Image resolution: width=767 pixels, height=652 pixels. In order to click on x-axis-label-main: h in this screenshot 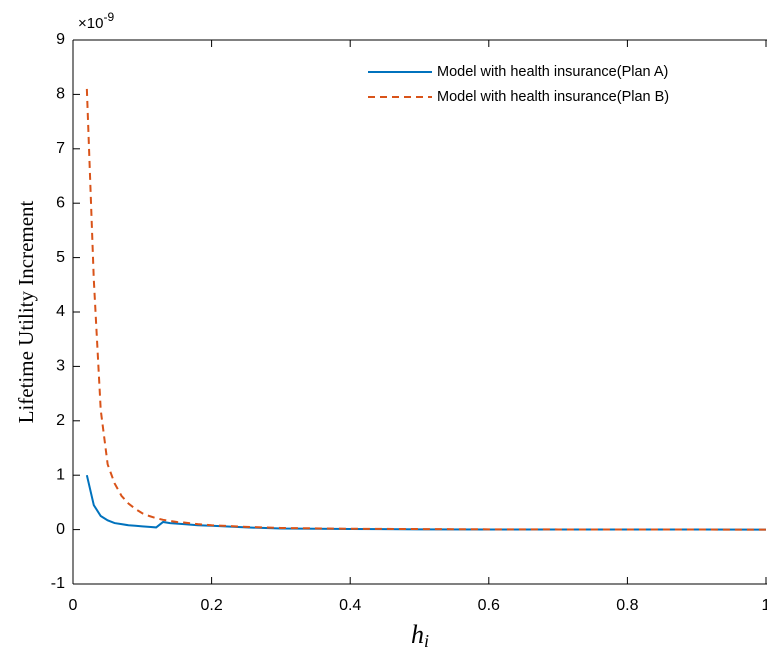, I will do `click(417, 634)`.